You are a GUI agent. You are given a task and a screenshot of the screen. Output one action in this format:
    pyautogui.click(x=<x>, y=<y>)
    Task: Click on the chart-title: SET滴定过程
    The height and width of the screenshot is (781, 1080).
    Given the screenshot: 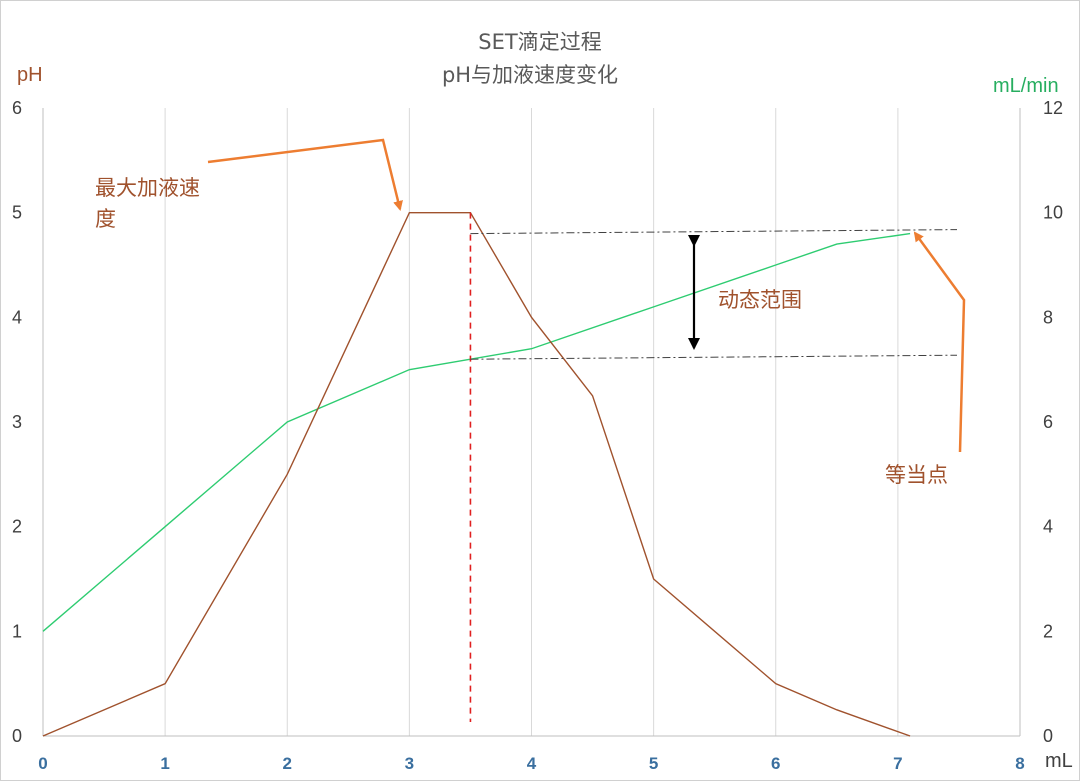 What is the action you would take?
    pyautogui.click(x=539, y=42)
    